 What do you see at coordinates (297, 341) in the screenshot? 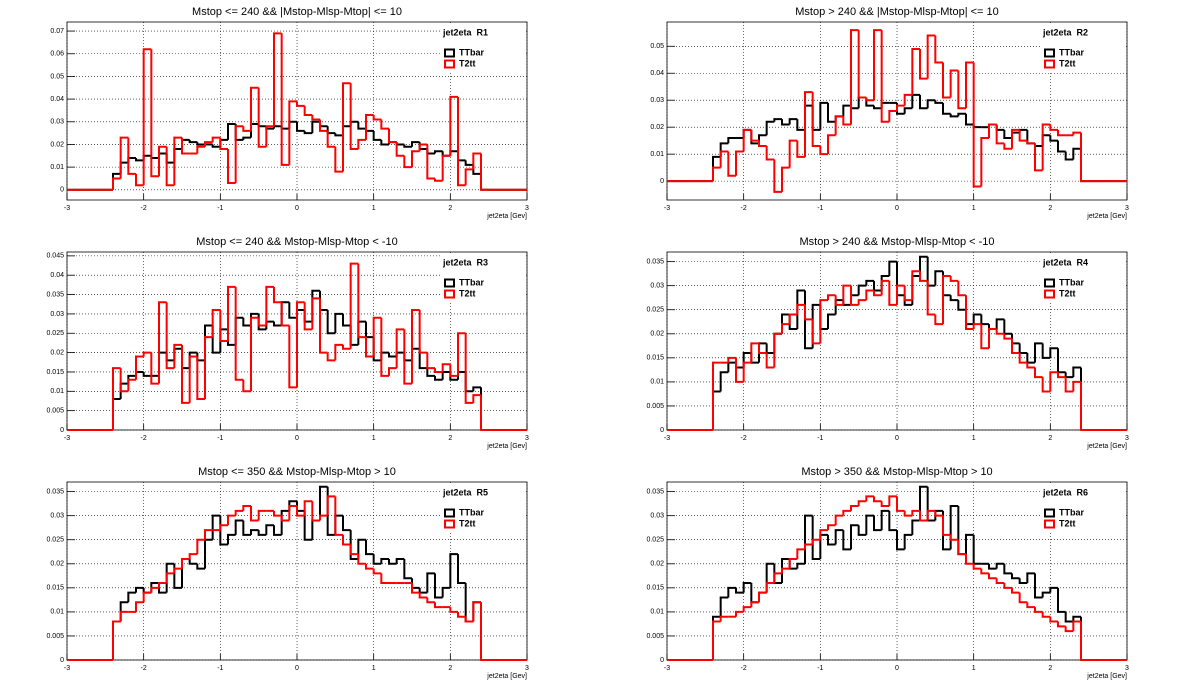
I see `plot-frame` at bounding box center [297, 341].